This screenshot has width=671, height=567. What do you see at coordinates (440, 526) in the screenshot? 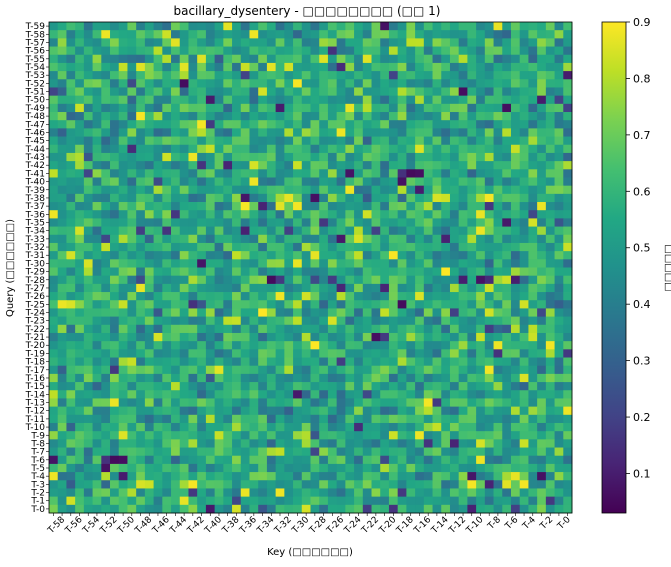
I see `x-tick-label: T-14` at bounding box center [440, 526].